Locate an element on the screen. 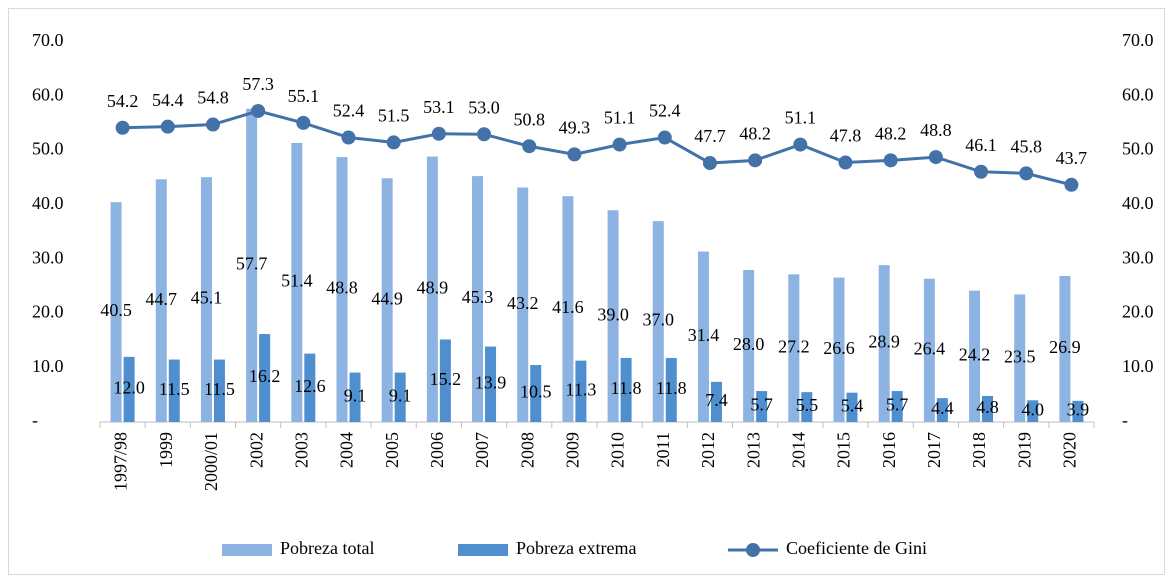 The height and width of the screenshot is (583, 1172). data-label: 48.9 is located at coordinates (433, 287).